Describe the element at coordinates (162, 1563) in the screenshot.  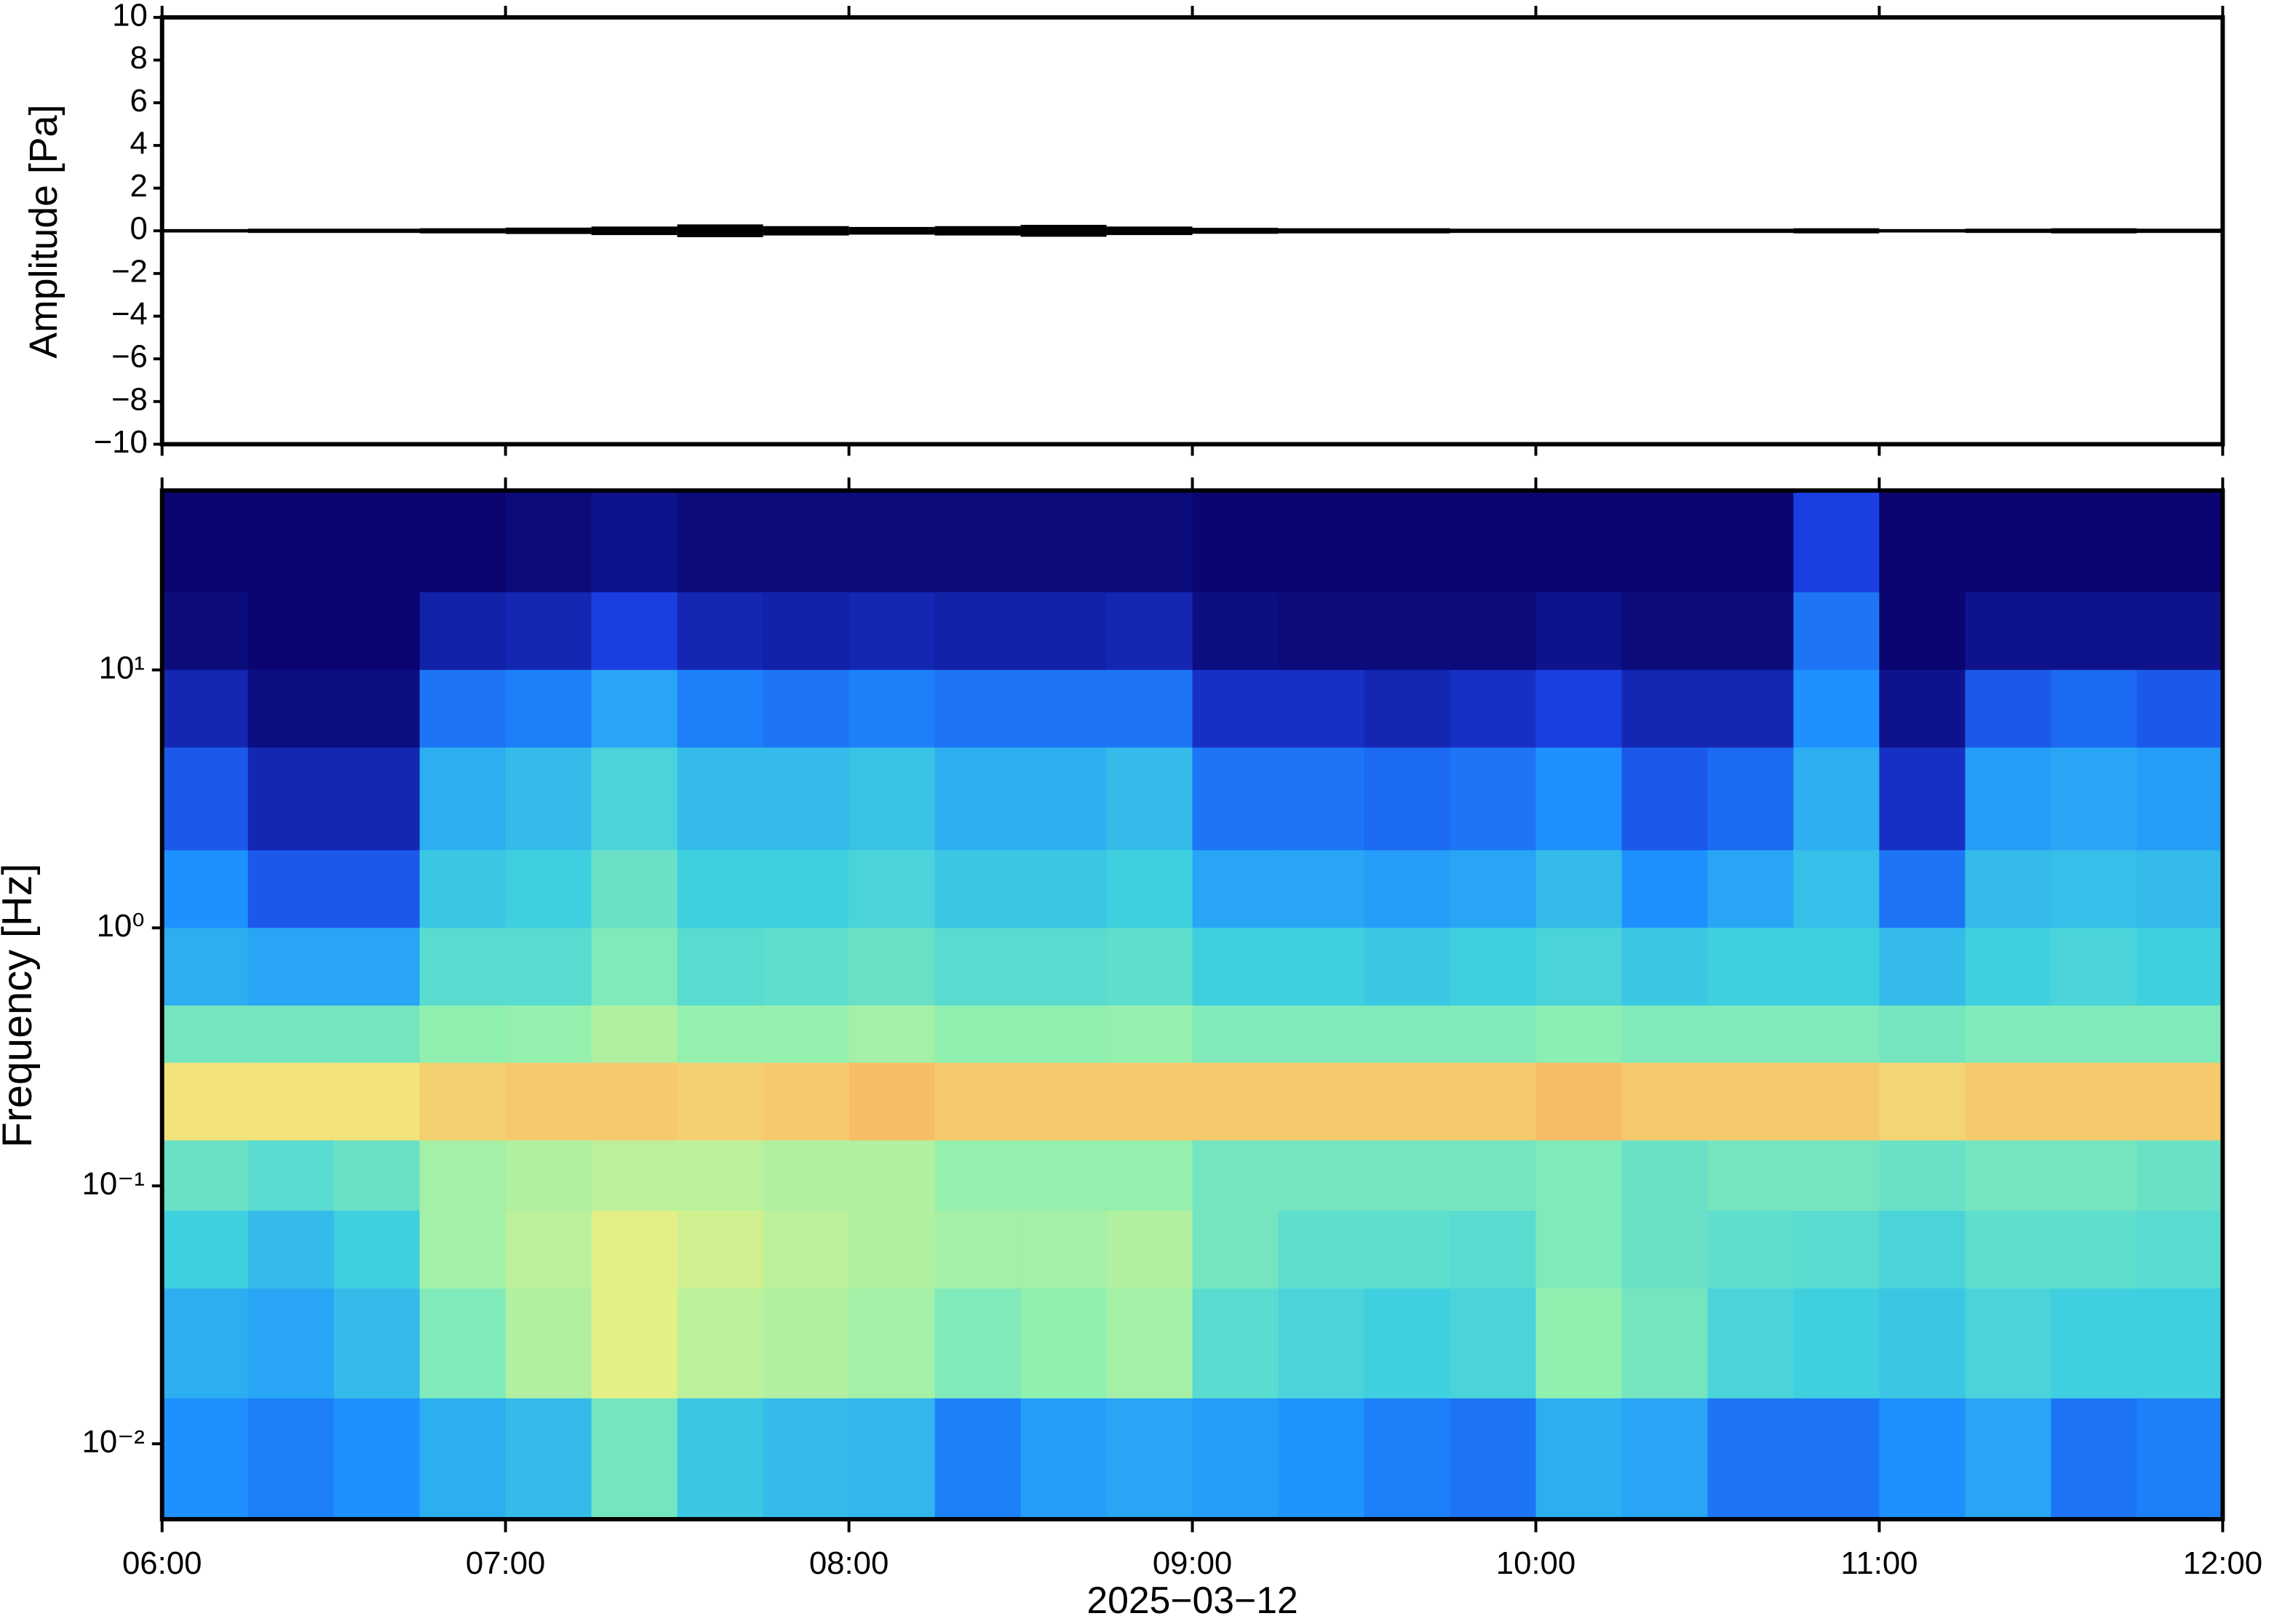
I see `x-tick-label: 06:00` at that location.